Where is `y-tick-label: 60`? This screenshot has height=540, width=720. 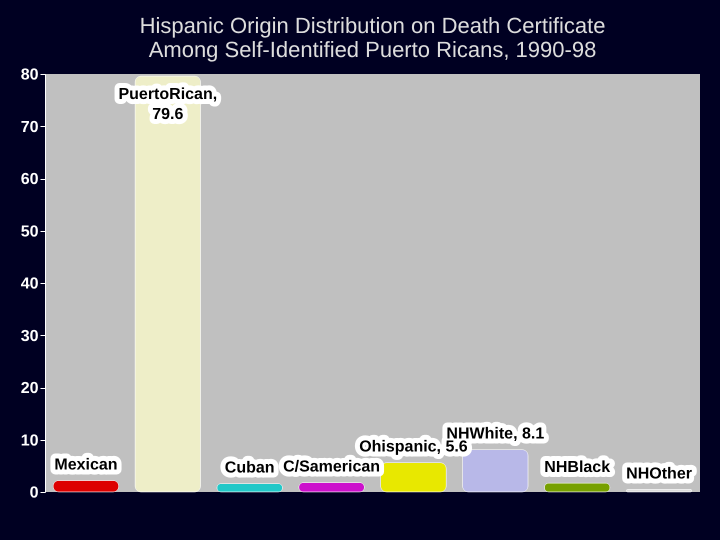 y-tick-label: 60 is located at coordinates (29, 179).